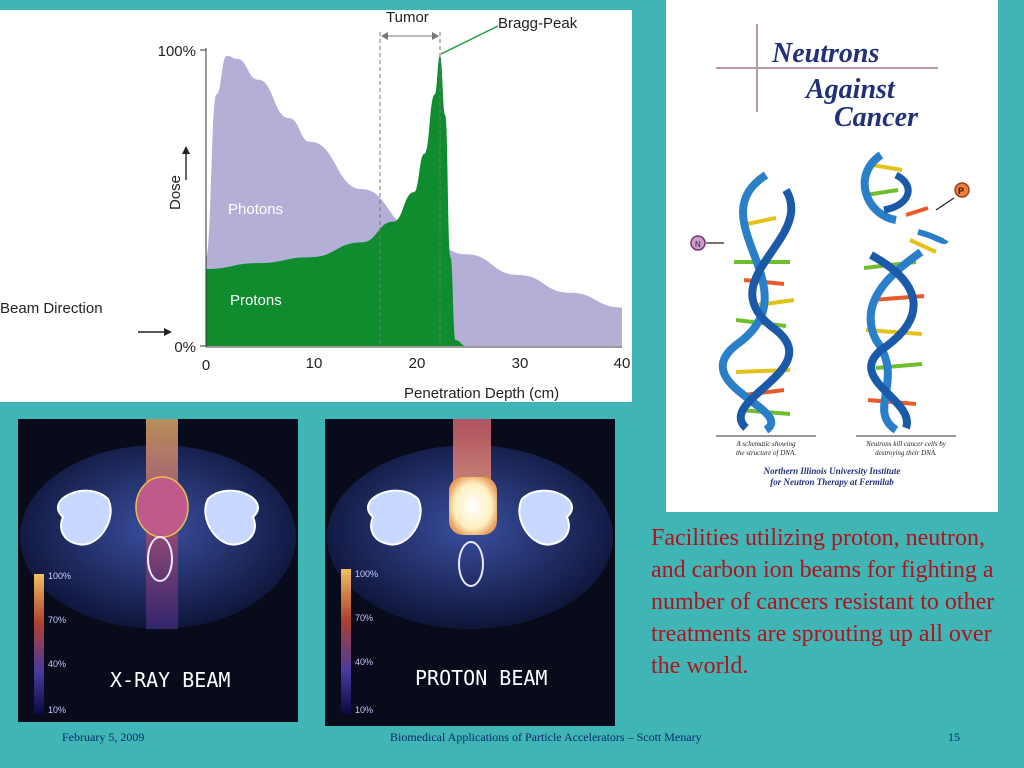 The width and height of the screenshot is (1024, 768). What do you see at coordinates (186, 150) in the screenshot?
I see `y-axis-arrow-head` at bounding box center [186, 150].